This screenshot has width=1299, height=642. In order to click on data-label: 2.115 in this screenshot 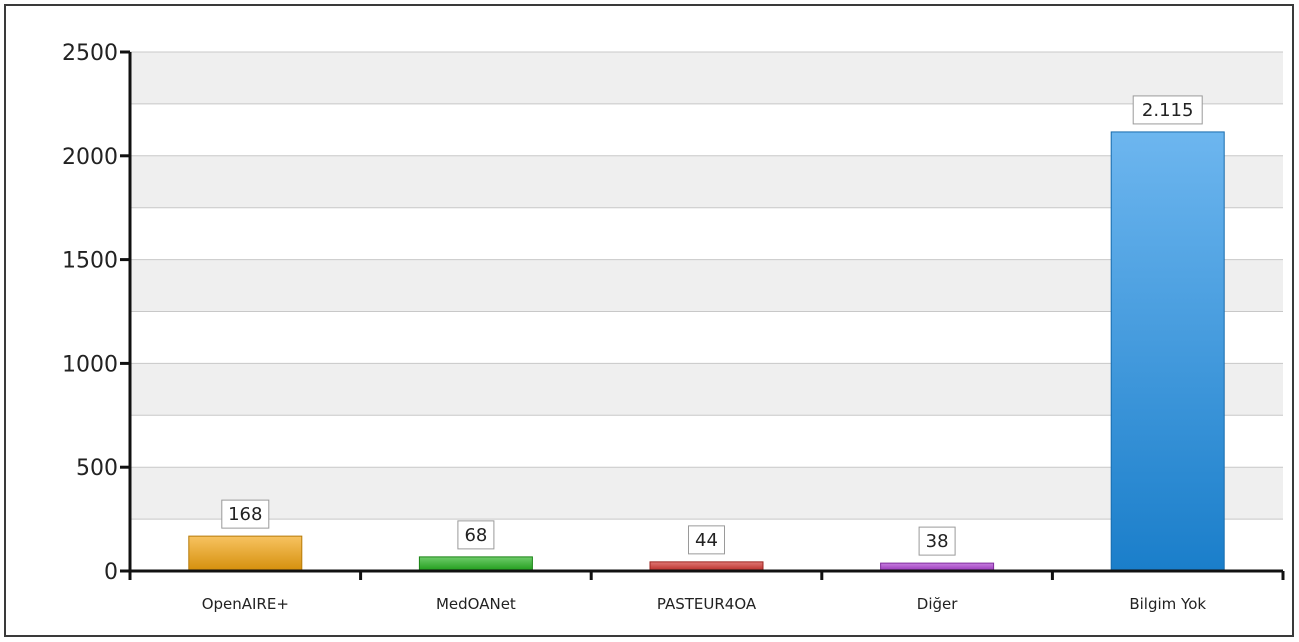, I will do `click(1168, 110)`.